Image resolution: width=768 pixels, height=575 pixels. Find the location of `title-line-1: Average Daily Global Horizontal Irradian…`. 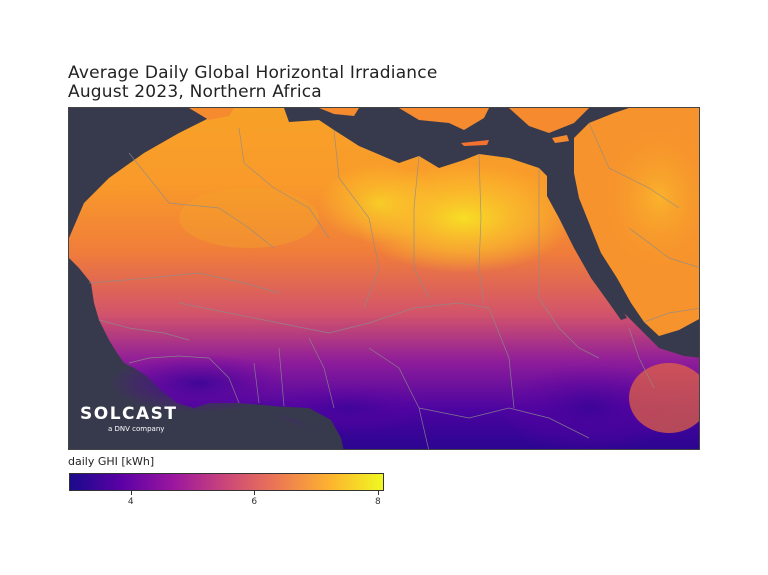

title-line-1: Average Daily Global Horizontal Irradian… is located at coordinates (253, 73).